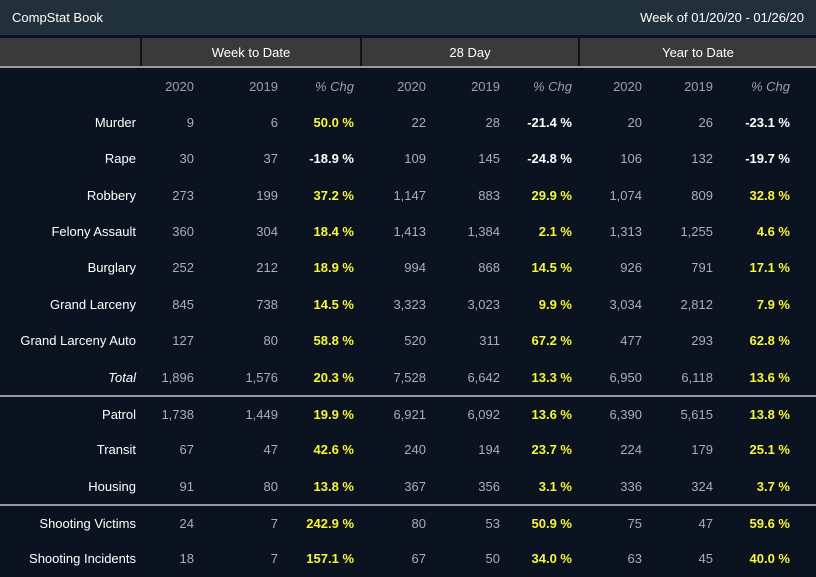 The width and height of the screenshot is (816, 577). What do you see at coordinates (483, 232) in the screenshot?
I see `value-cell: 1,384` at bounding box center [483, 232].